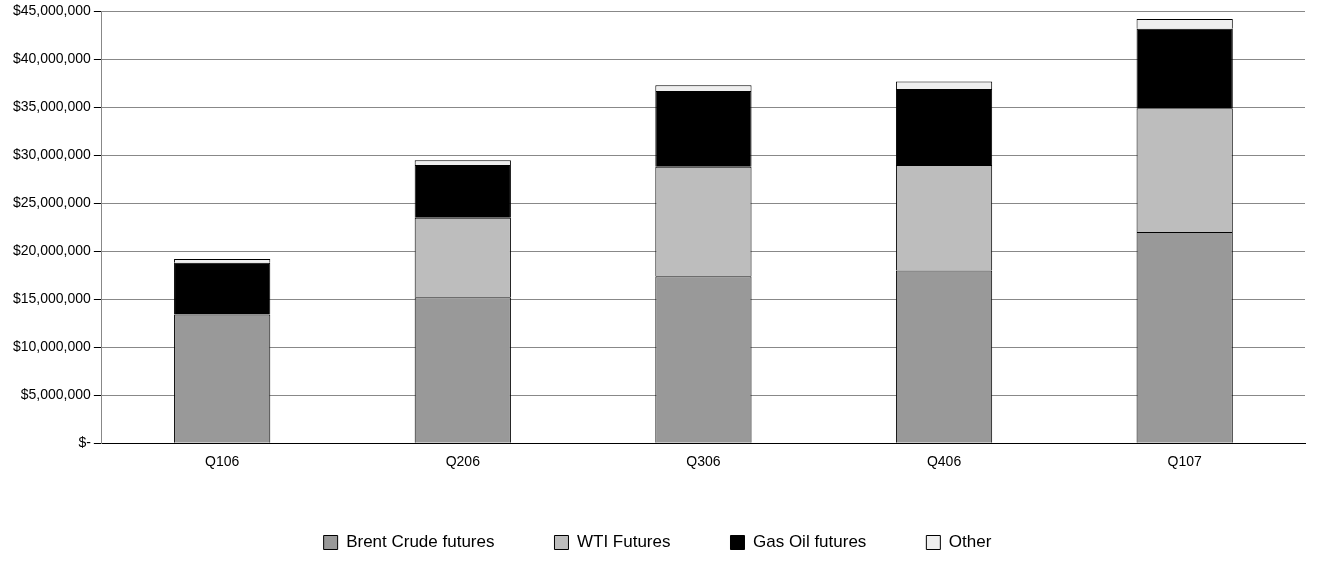 The height and width of the screenshot is (567, 1335). I want to click on legend-label: Brent Crude futures, so click(420, 542).